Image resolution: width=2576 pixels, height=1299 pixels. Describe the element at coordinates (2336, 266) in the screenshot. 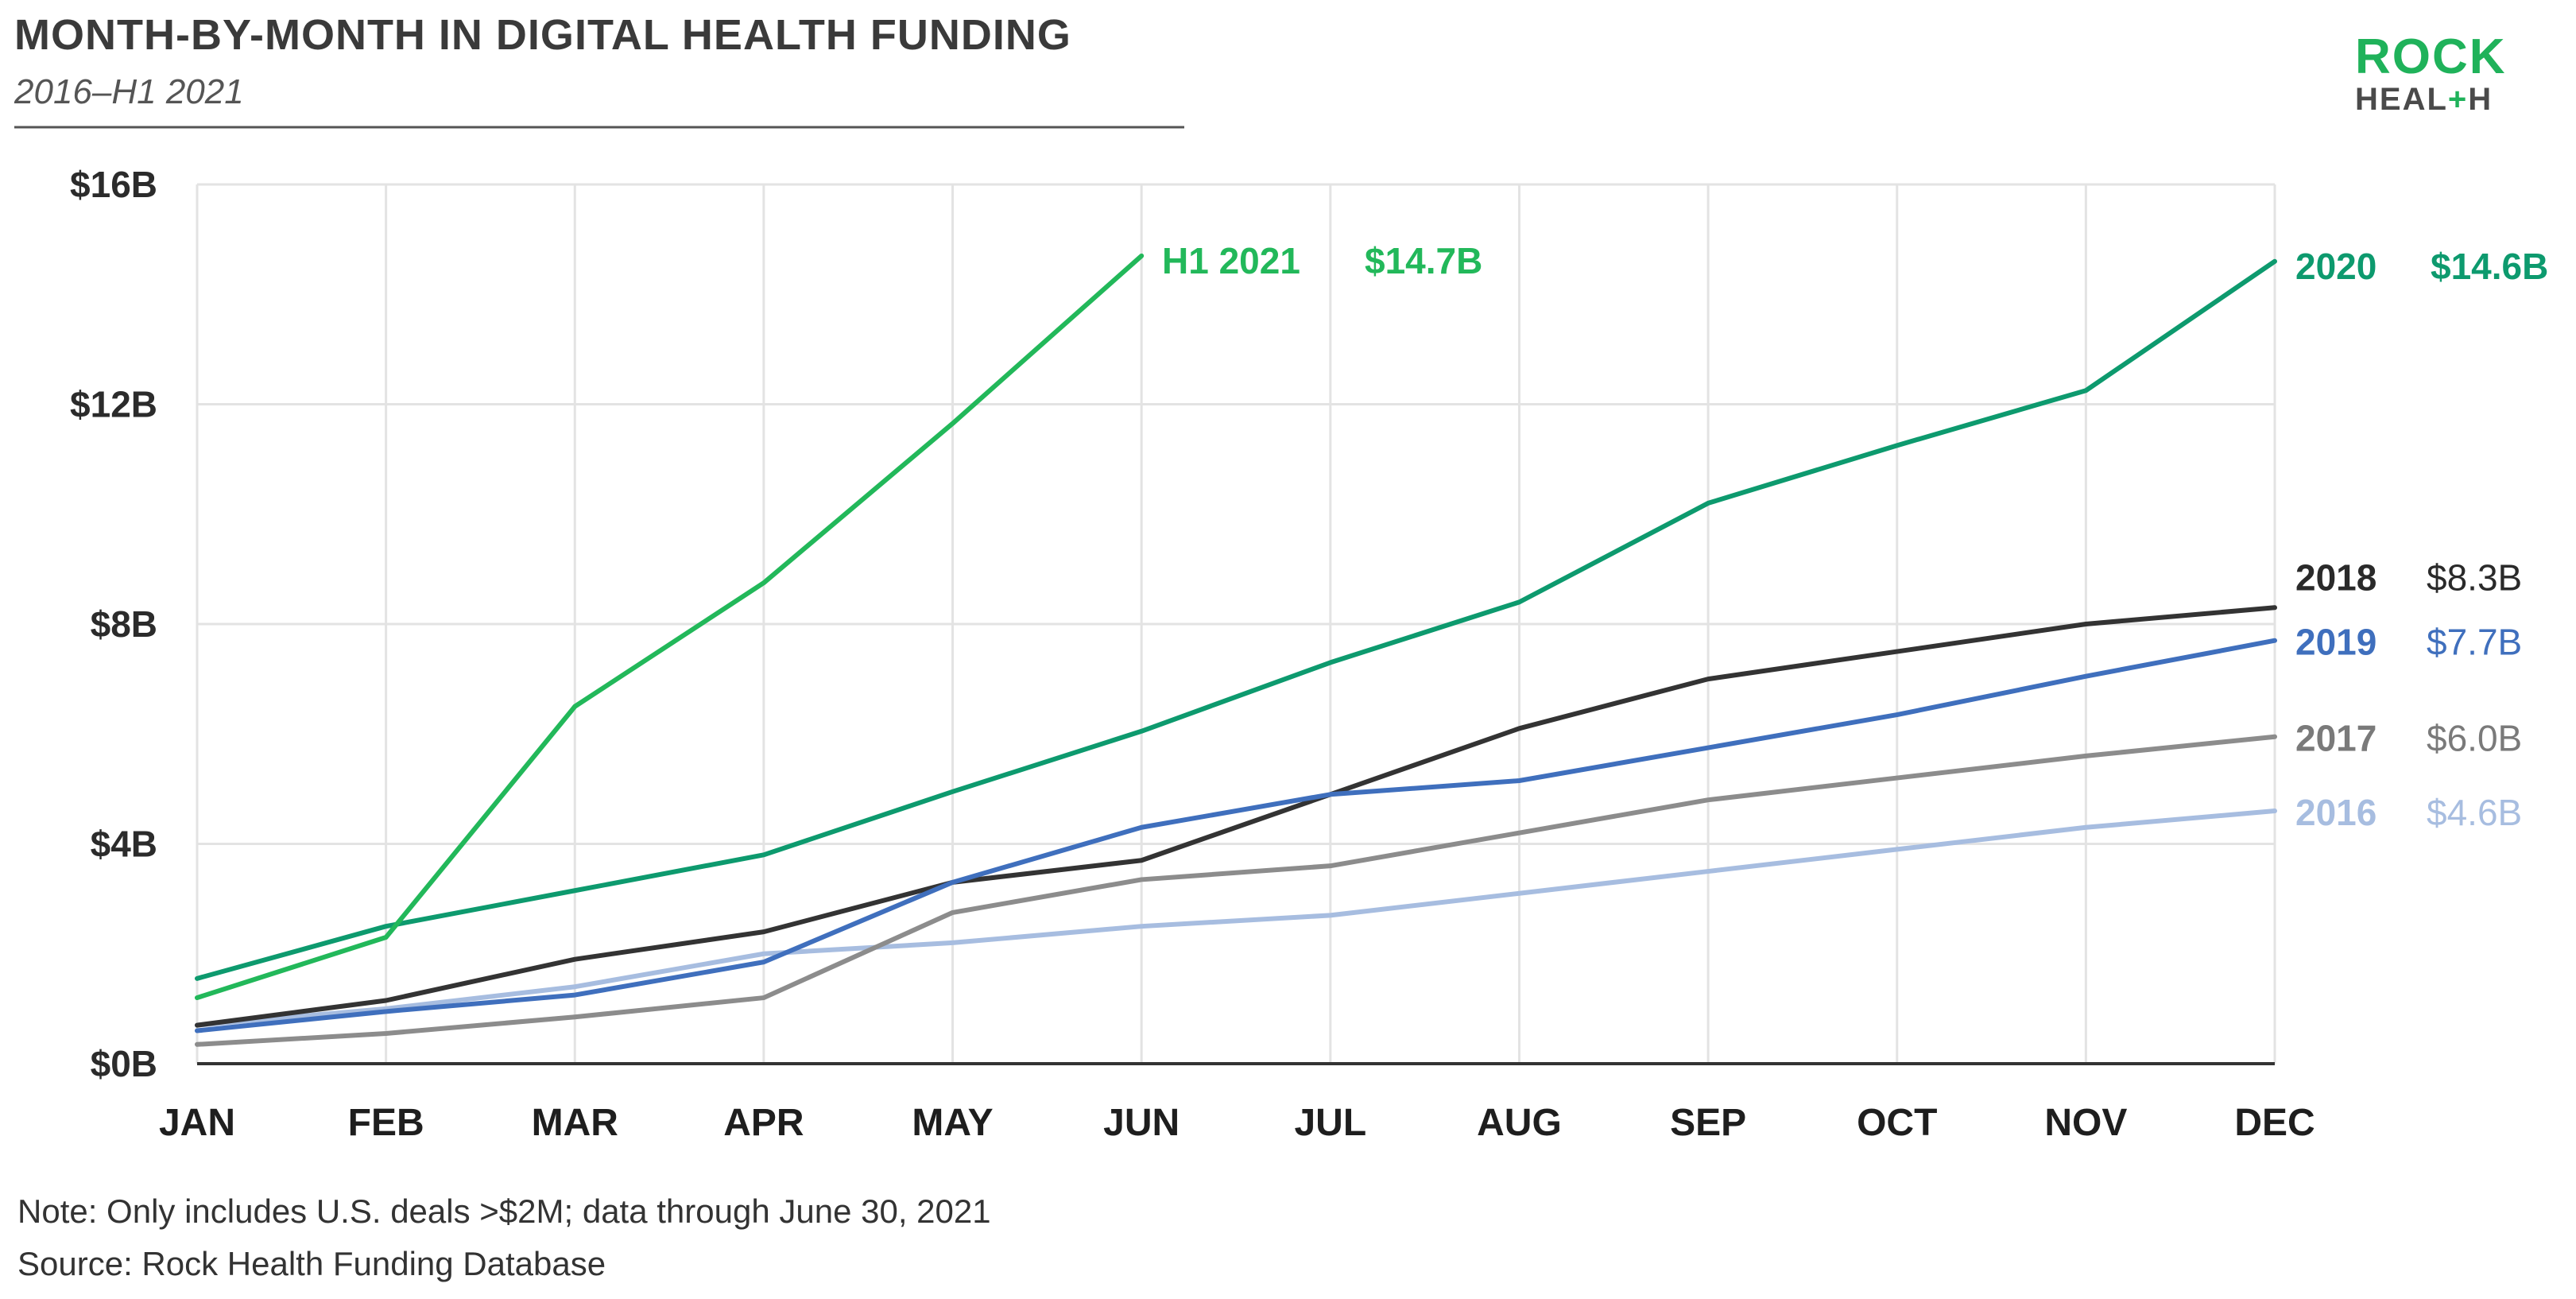

I see `end-label-2020: 2020` at that location.